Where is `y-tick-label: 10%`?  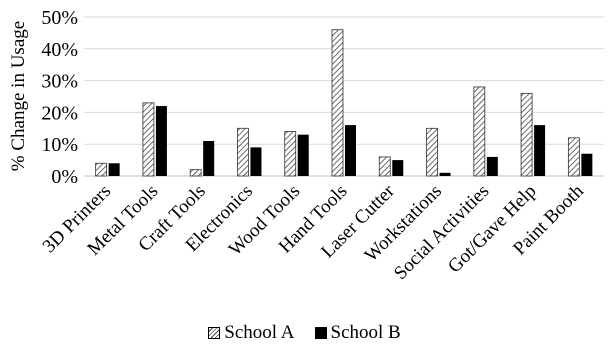 y-tick-label: 10% is located at coordinates (59, 145).